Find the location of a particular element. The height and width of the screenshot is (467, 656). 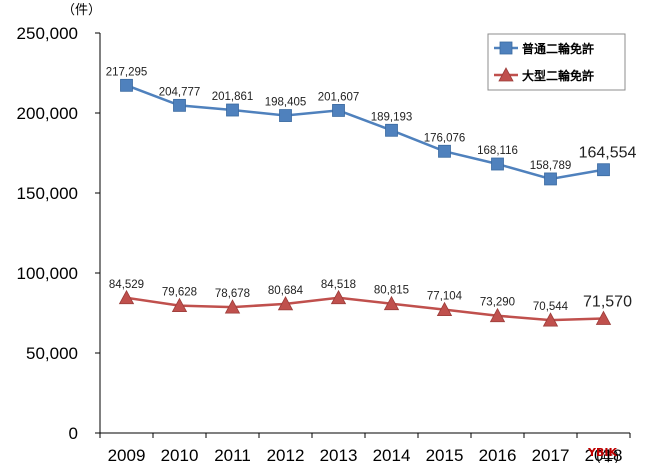

x-tick-label: 2011 is located at coordinates (232, 455).